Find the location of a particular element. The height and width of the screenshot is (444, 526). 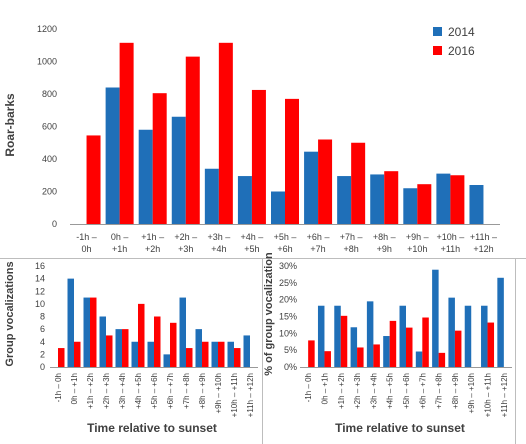

x-tick-label-line2: 0h is located at coordinates (87, 249).